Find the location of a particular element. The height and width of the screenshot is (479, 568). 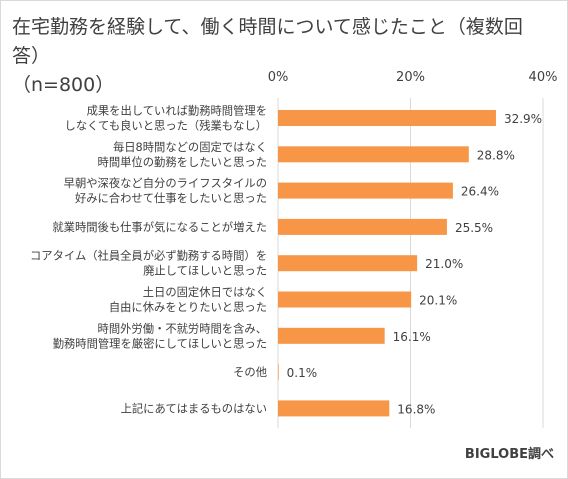

category-label: 時間外労働・不就労時間を含み、勤務時間管理を厳密にしてほしいと思った is located at coordinates (160, 335).